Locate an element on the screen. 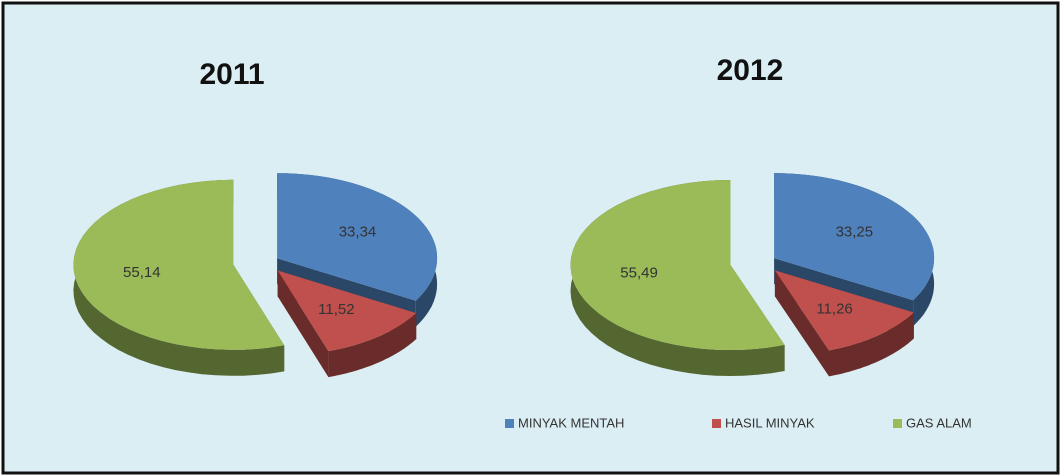 The height and width of the screenshot is (476, 1061). data-label: 11,52 is located at coordinates (336, 309).